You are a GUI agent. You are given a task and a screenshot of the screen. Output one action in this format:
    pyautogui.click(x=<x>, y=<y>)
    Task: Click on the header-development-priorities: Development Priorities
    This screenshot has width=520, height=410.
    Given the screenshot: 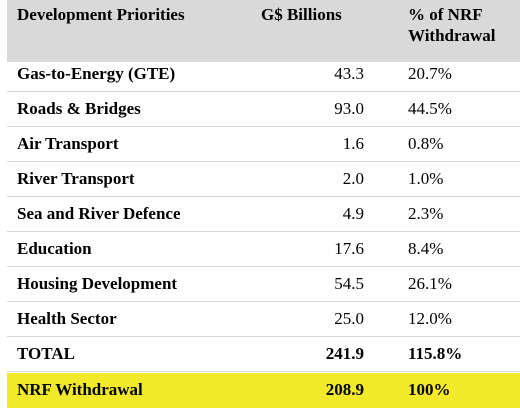 What is the action you would take?
    pyautogui.click(x=101, y=14)
    